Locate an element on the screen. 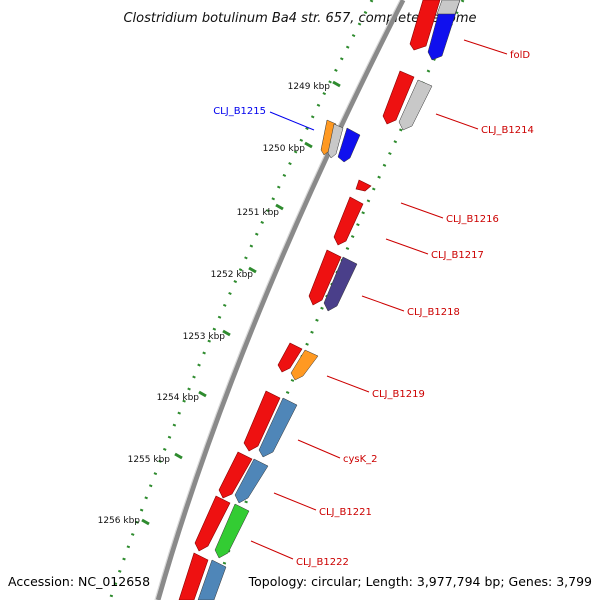 The width and height of the screenshot is (600, 600). tick-label-1251: 1251 kbp is located at coordinates (258, 213).